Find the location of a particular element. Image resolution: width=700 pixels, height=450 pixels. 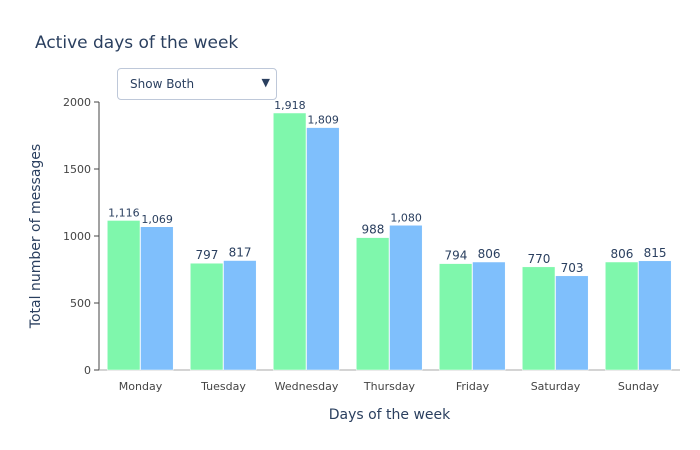

x-tick-label: Tuesday is located at coordinates (223, 386).